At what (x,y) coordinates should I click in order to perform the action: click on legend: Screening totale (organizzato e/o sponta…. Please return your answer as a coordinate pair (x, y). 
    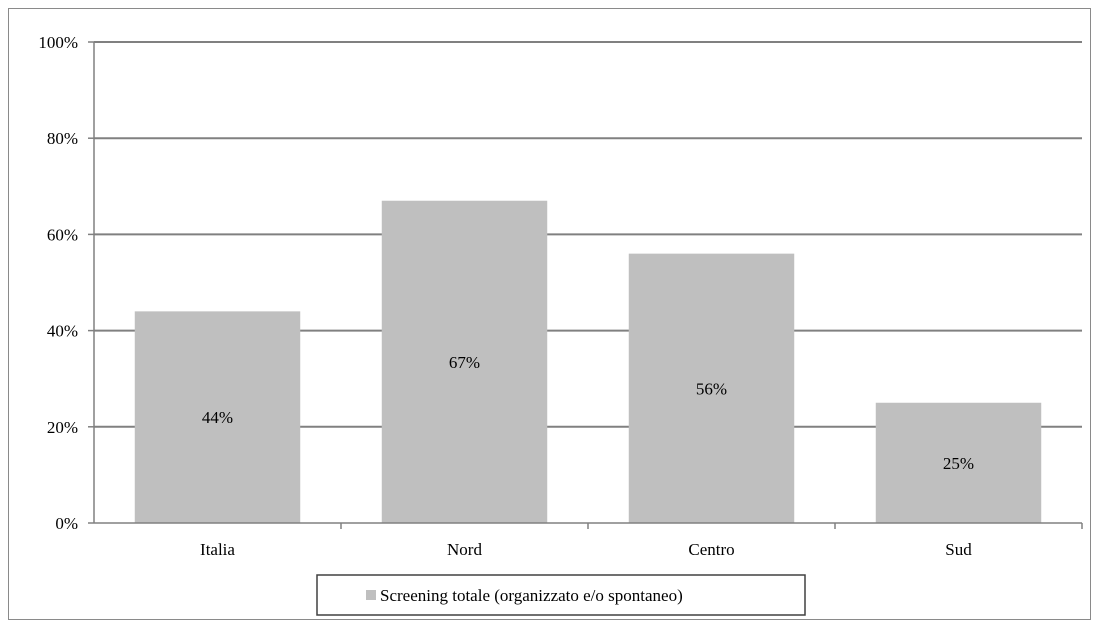
    Looking at the image, I should click on (561, 595).